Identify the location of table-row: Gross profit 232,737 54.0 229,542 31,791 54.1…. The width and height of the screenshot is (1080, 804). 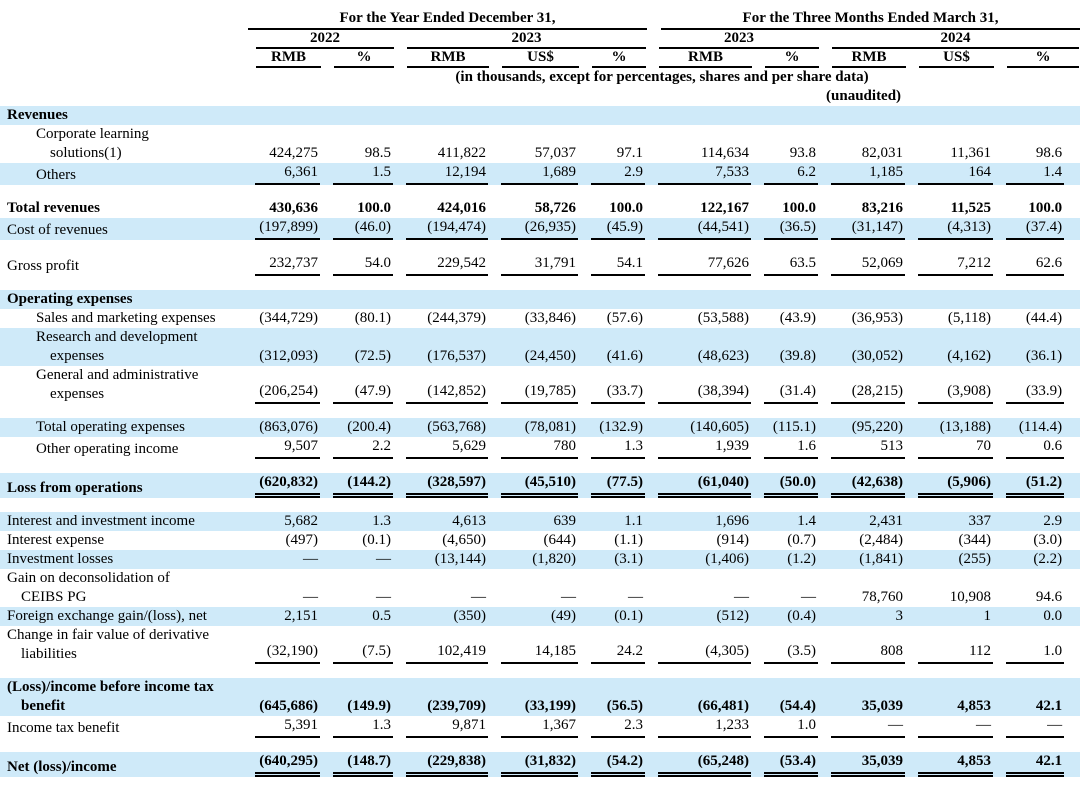
(540, 265).